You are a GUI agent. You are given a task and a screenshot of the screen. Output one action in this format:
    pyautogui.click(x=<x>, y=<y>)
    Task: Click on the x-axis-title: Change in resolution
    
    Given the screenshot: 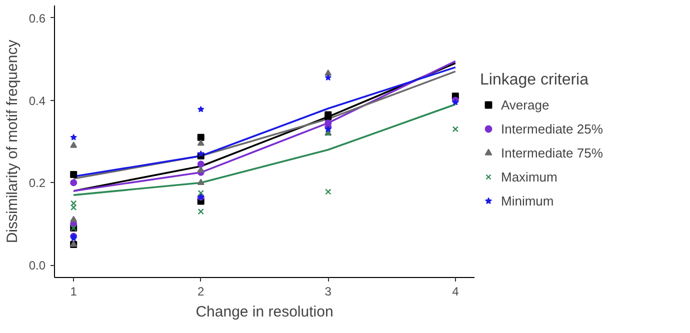 What is the action you would take?
    pyautogui.click(x=265, y=312)
    